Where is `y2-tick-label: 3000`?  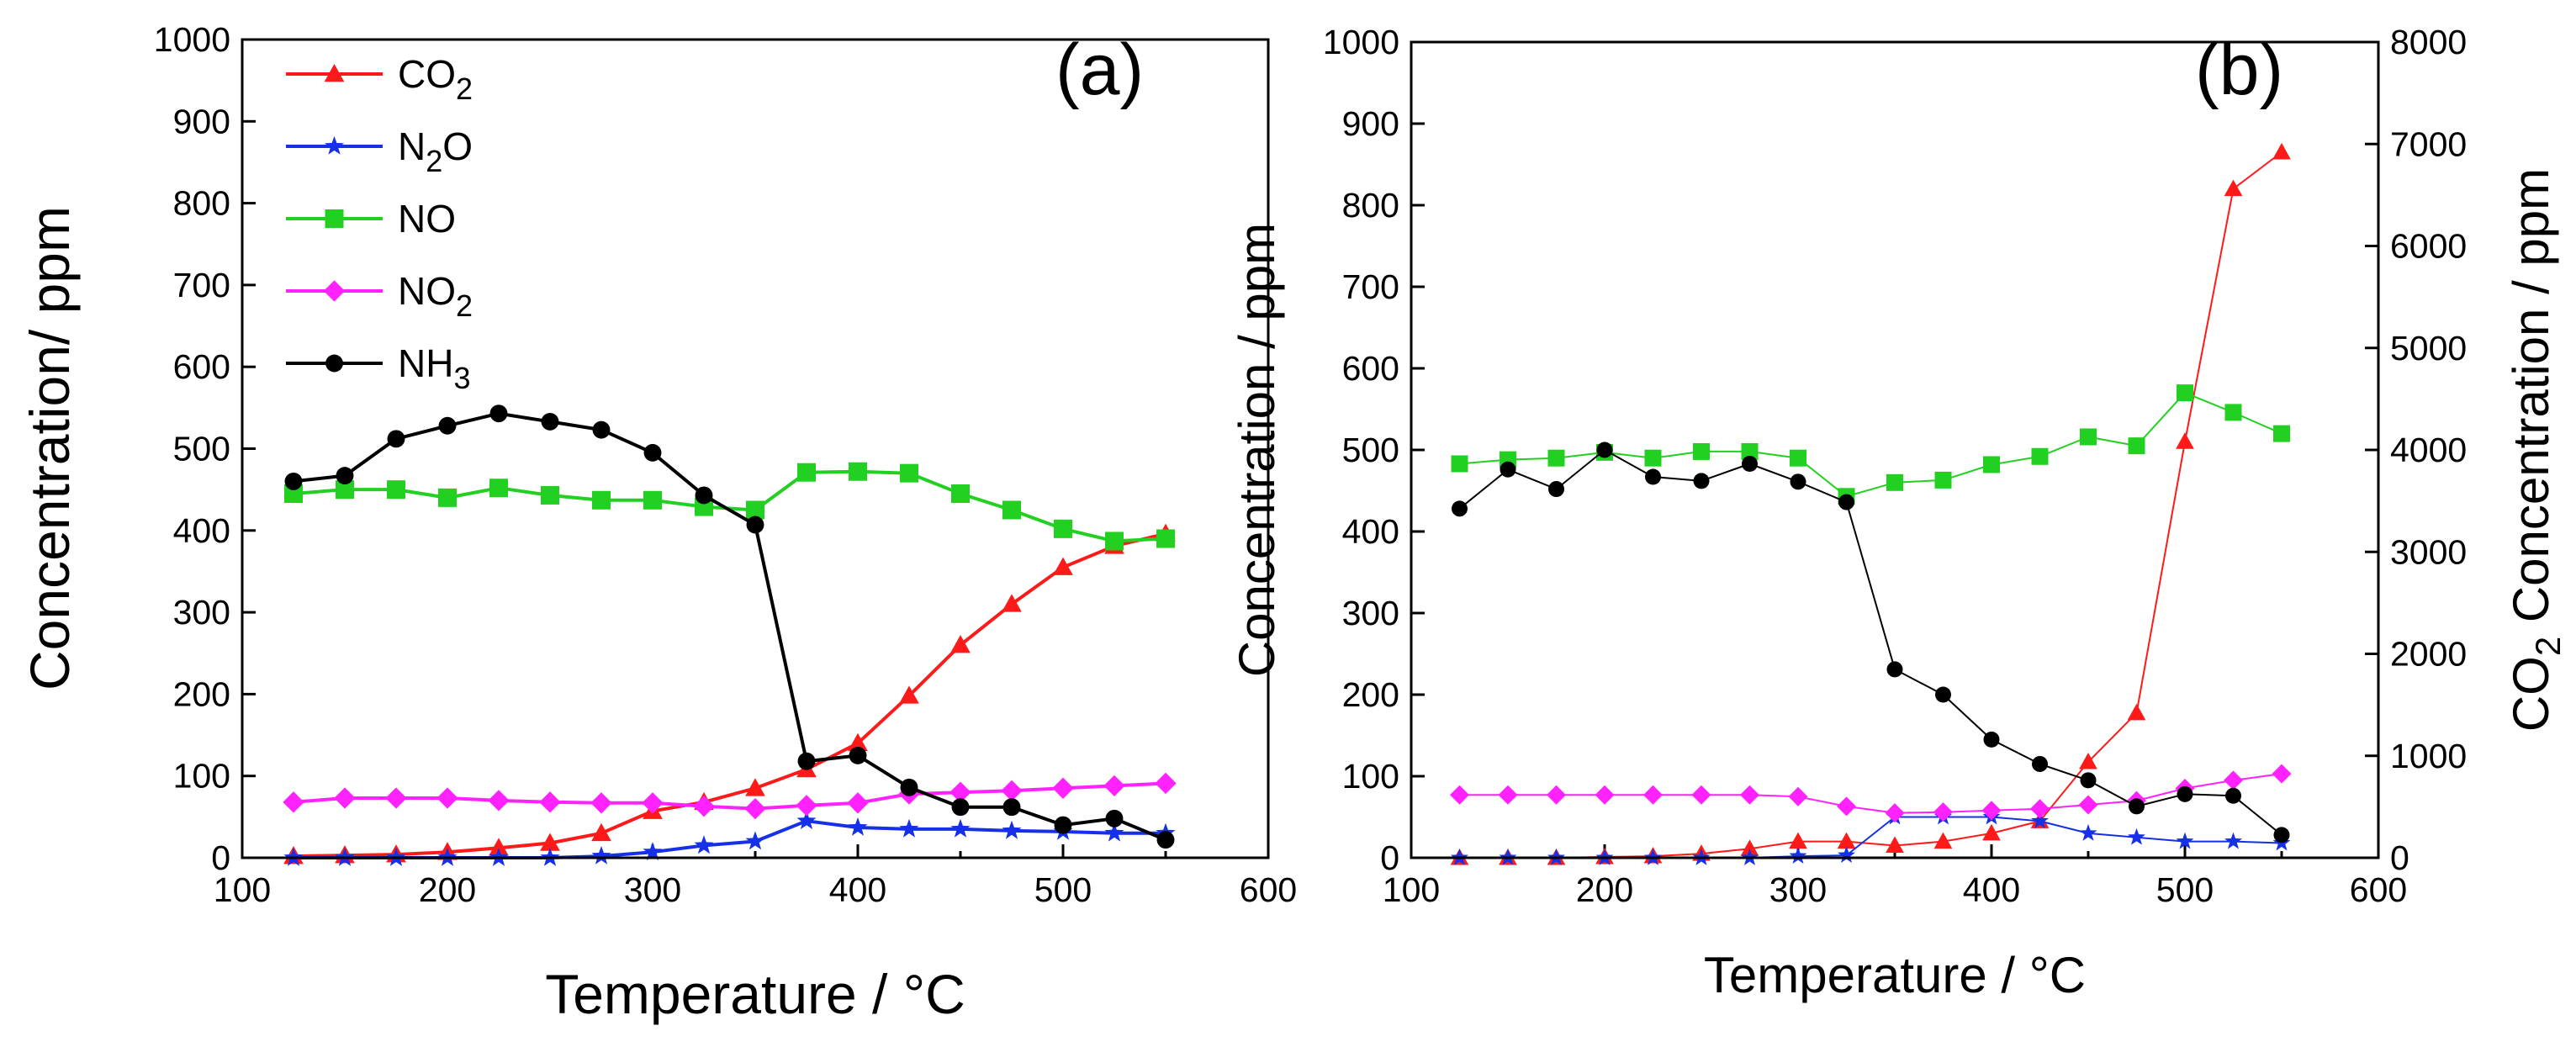
y2-tick-label: 3000 is located at coordinates (2428, 551).